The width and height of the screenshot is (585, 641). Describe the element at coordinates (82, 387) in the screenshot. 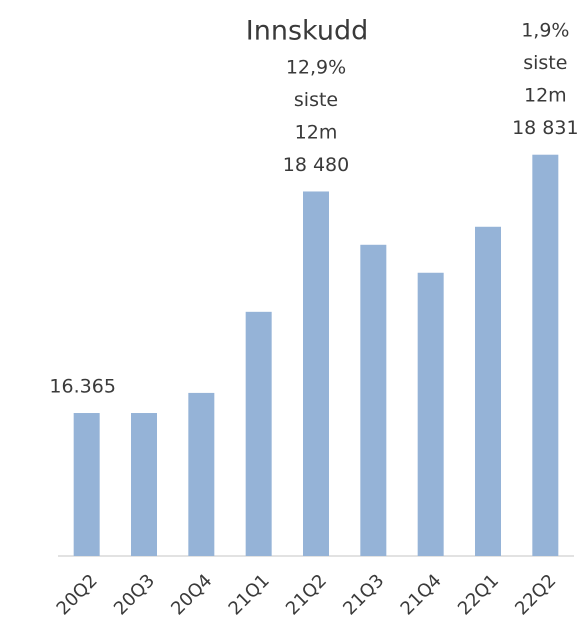

I see `data-label: 16.365` at that location.